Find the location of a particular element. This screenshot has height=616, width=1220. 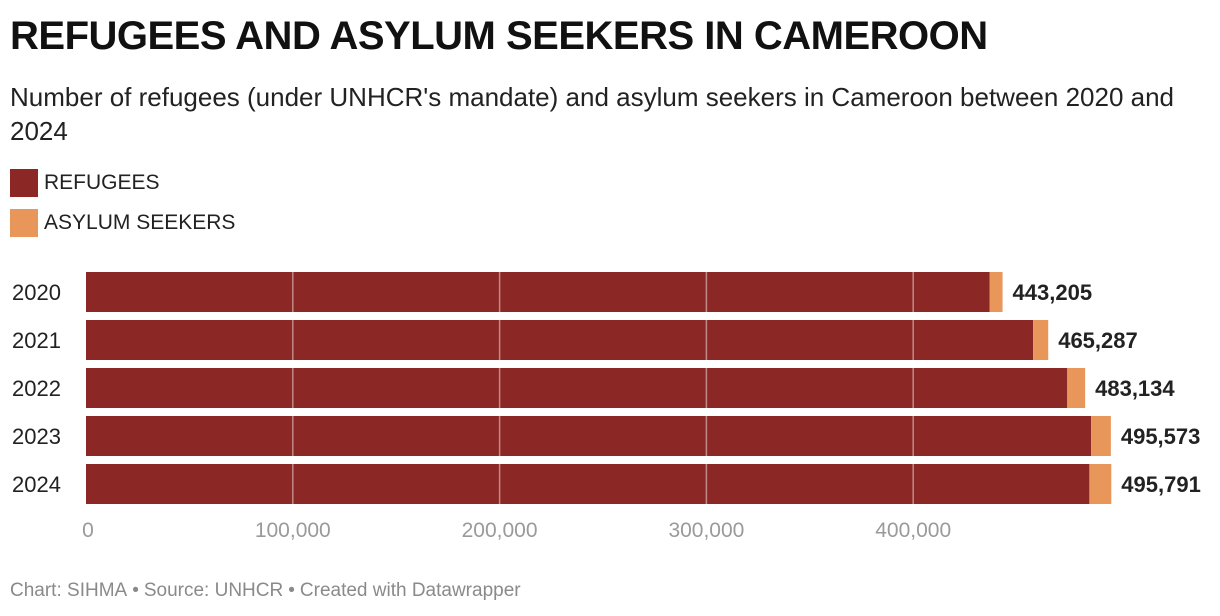

category-label: 2023 is located at coordinates (36, 436).